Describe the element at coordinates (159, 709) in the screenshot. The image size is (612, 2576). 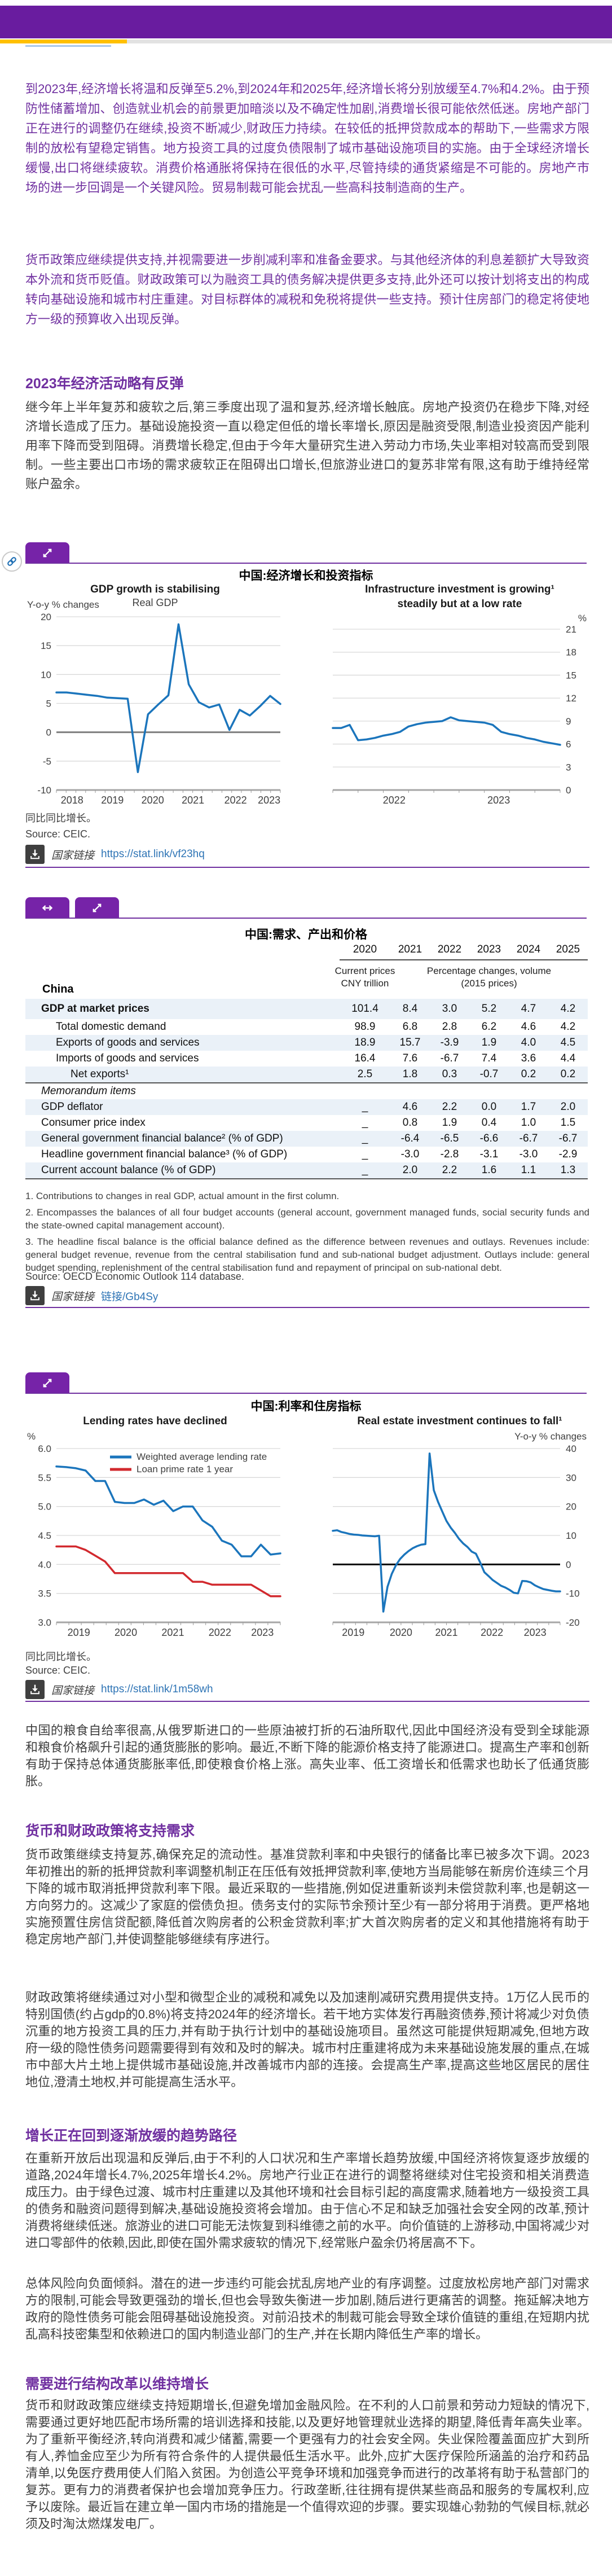
I see `chart-gdp-growth: -10 -5 0 5 10 15 20 2018 2019 2020 2021 2022 2023` at that location.